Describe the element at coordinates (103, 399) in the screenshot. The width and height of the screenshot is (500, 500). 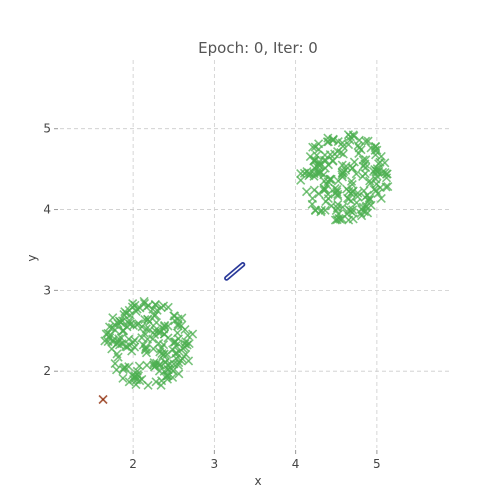
I see `highlight-point` at that location.